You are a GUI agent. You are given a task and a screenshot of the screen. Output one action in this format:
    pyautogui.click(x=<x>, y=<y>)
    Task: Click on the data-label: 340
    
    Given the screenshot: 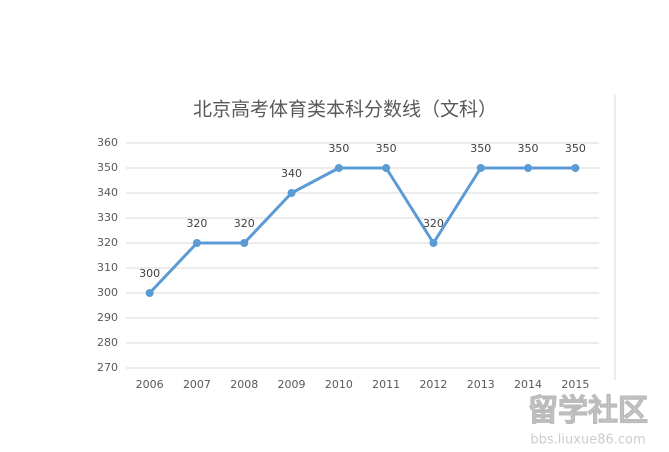 What is the action you would take?
    pyautogui.click(x=291, y=173)
    